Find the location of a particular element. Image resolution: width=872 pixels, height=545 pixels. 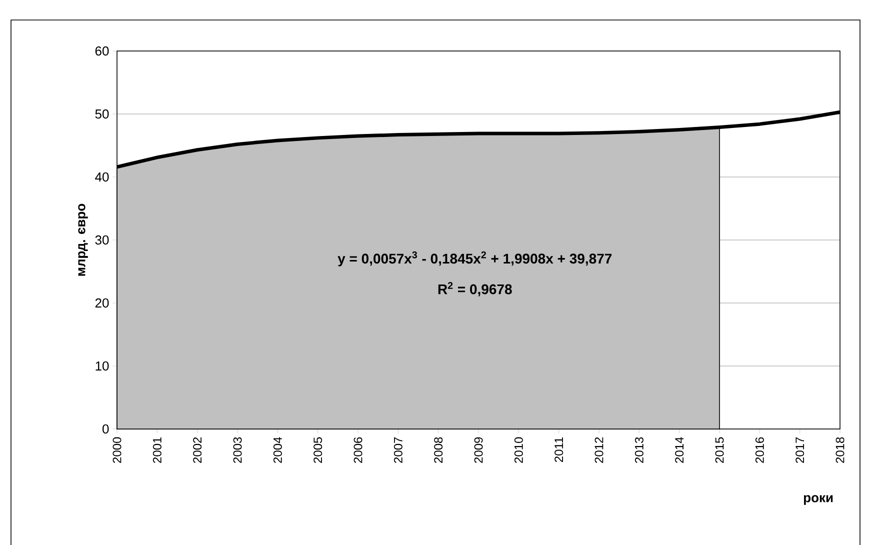

x-tick-label: 2008 is located at coordinates (438, 450).